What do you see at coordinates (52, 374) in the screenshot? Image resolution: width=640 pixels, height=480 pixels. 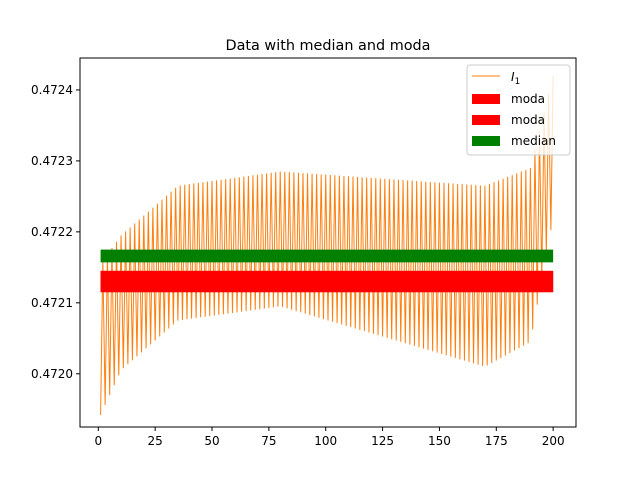 I see `y-tick-label: 0.4720` at bounding box center [52, 374].